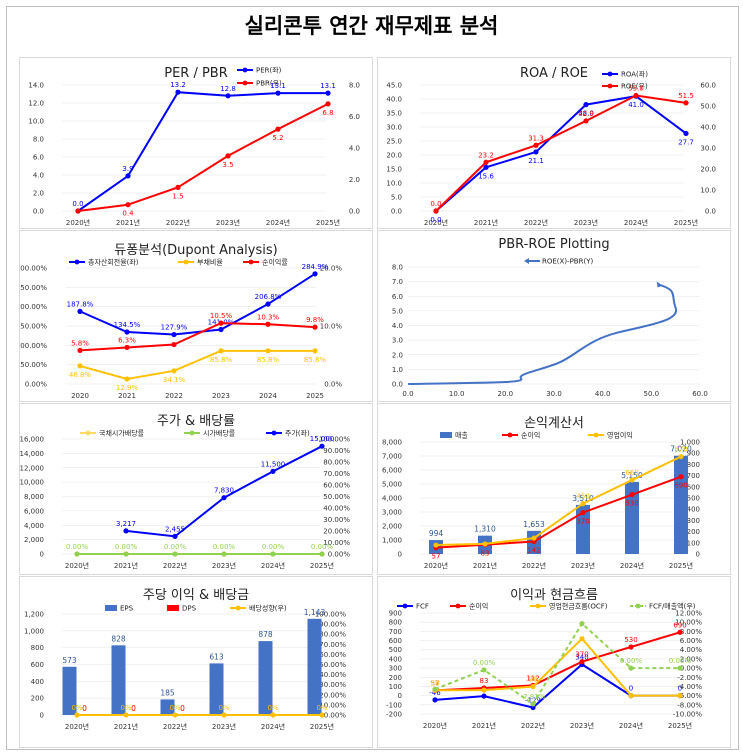  What do you see at coordinates (693, 532) in the screenshot?
I see `y-right-tick-label: 200` at bounding box center [693, 532].